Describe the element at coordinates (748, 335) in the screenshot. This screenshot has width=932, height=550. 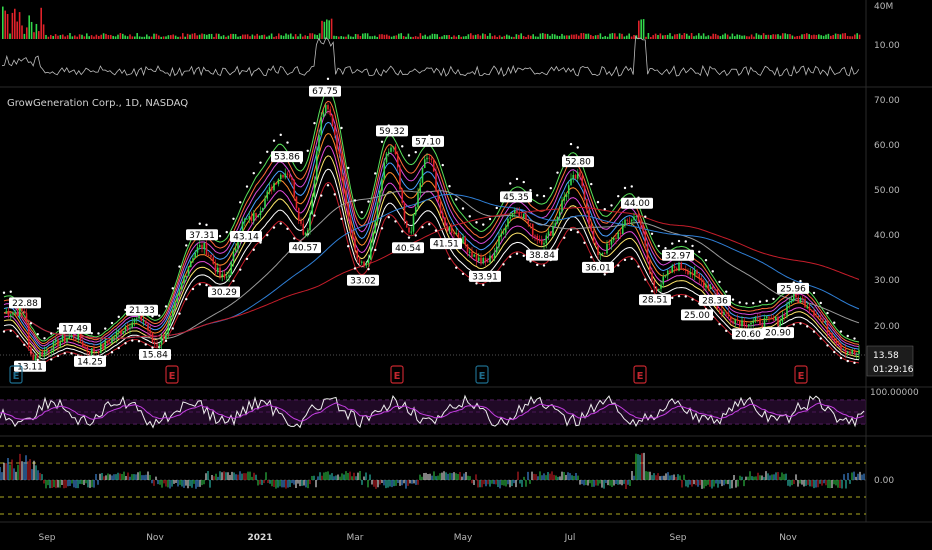
I see `pivot-price-tag: 20.60` at that location.